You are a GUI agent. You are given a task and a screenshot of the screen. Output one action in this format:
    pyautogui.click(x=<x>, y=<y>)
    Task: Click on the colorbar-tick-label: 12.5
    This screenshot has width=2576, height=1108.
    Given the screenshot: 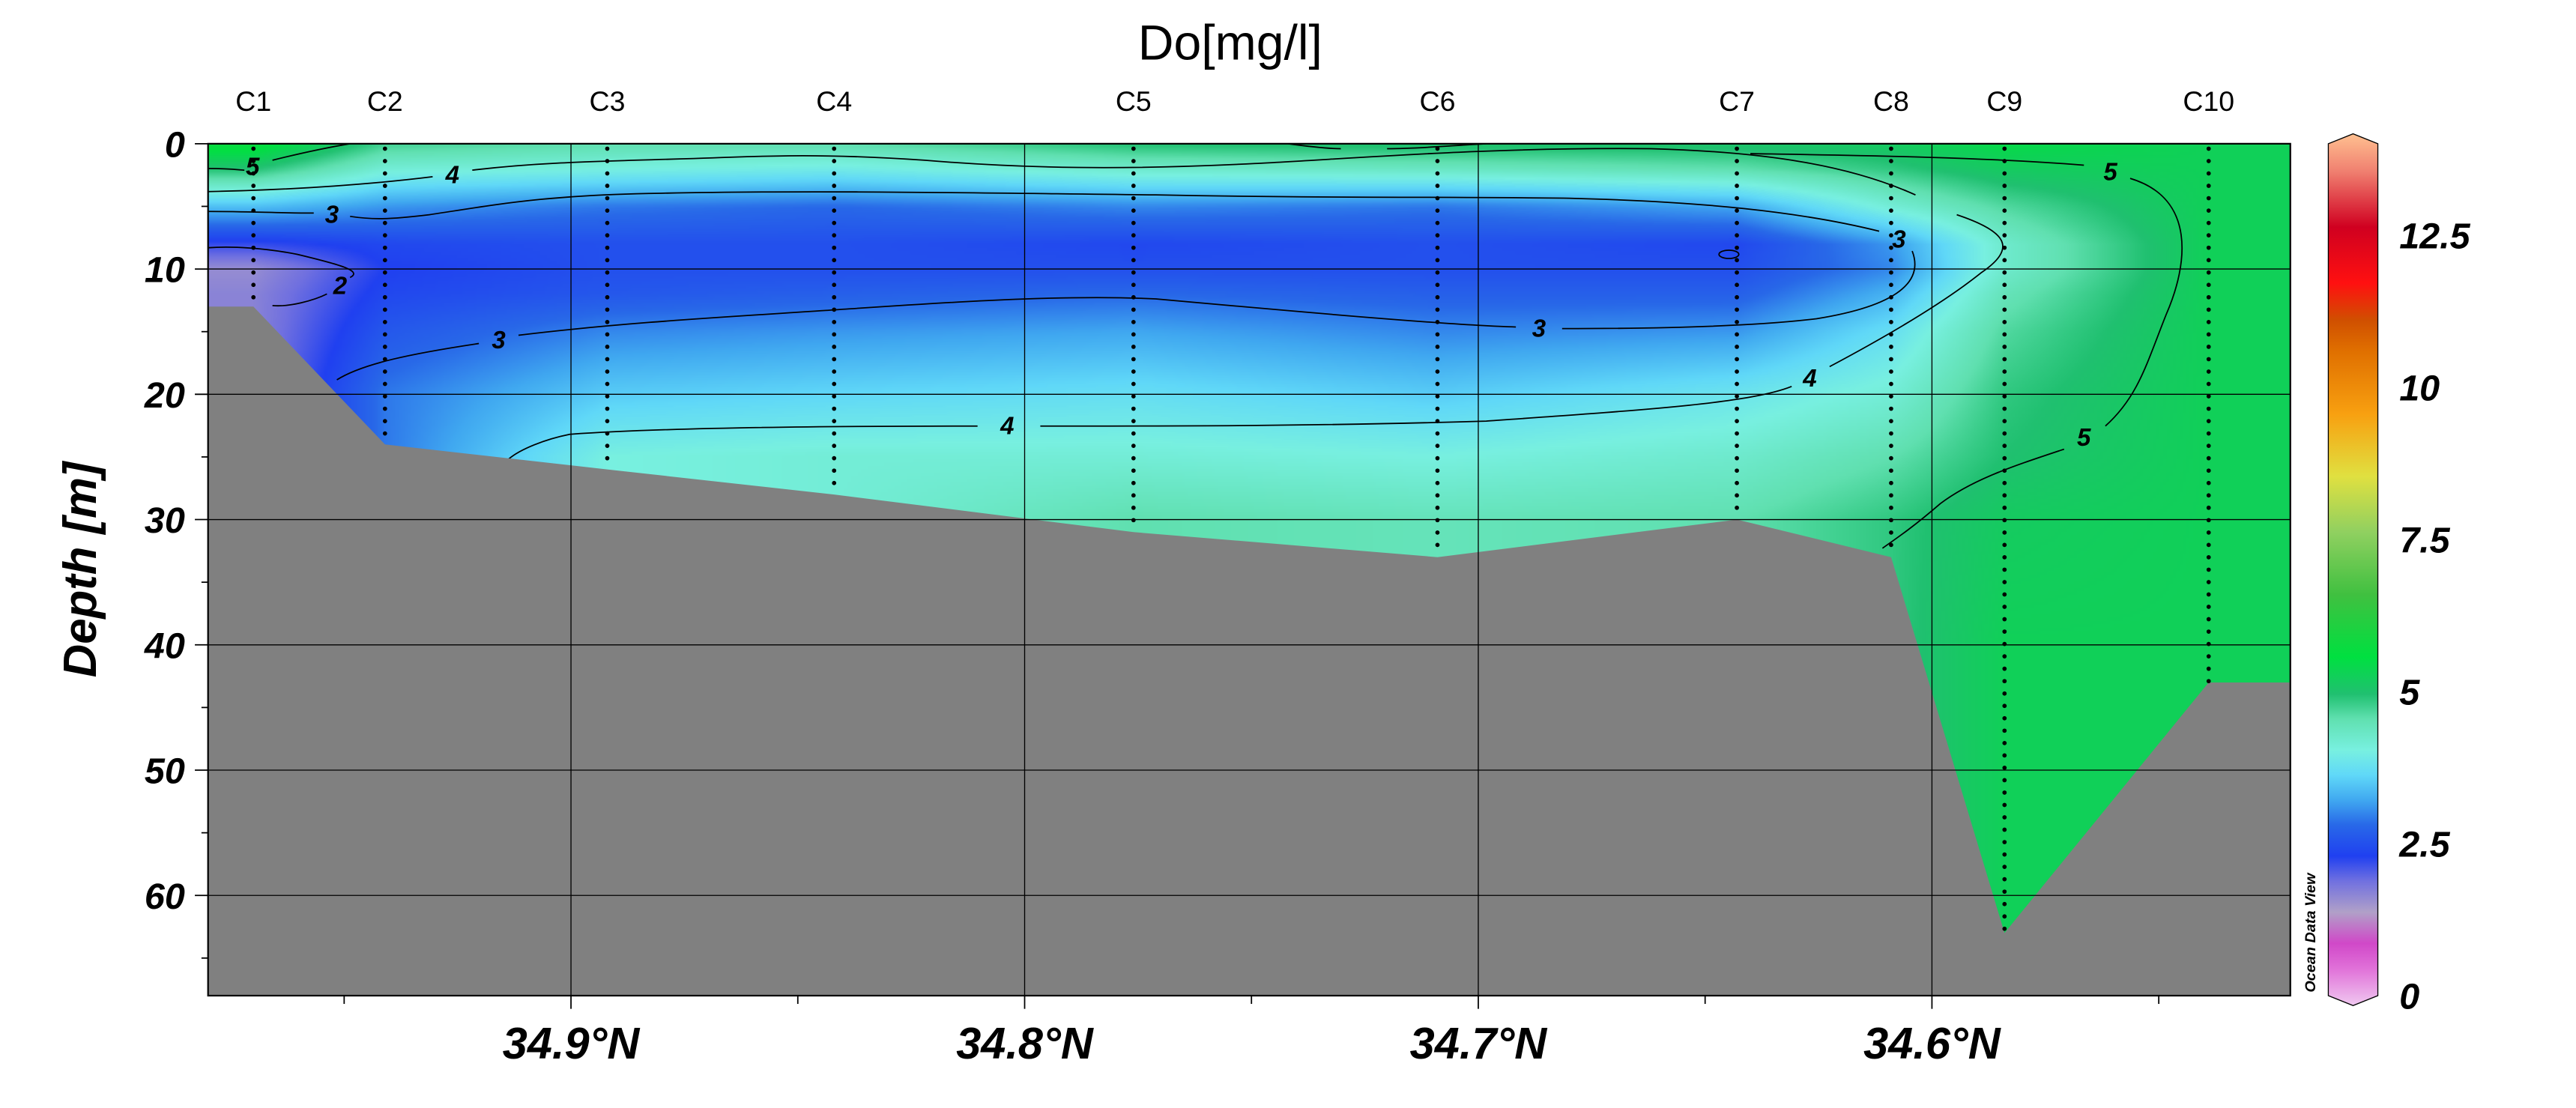 What is the action you would take?
    pyautogui.click(x=2434, y=236)
    